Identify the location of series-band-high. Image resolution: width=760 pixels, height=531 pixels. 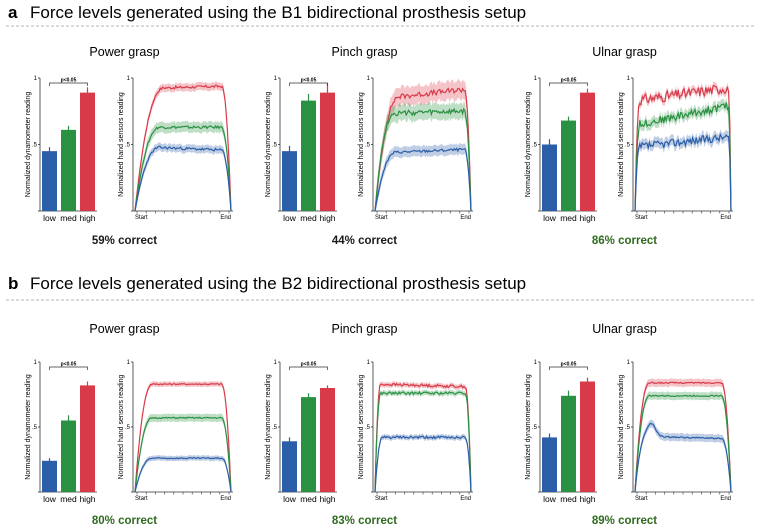
(683, 435).